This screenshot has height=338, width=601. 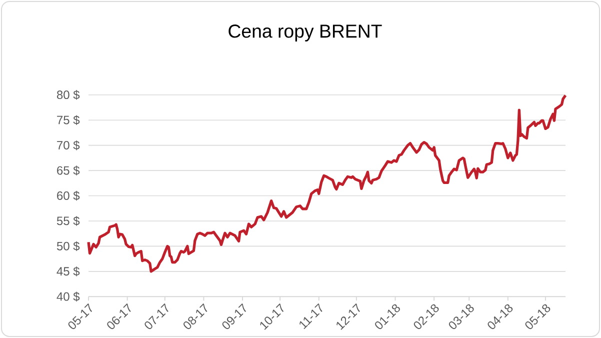 I want to click on y-tick-label: 65 $, so click(x=68, y=171).